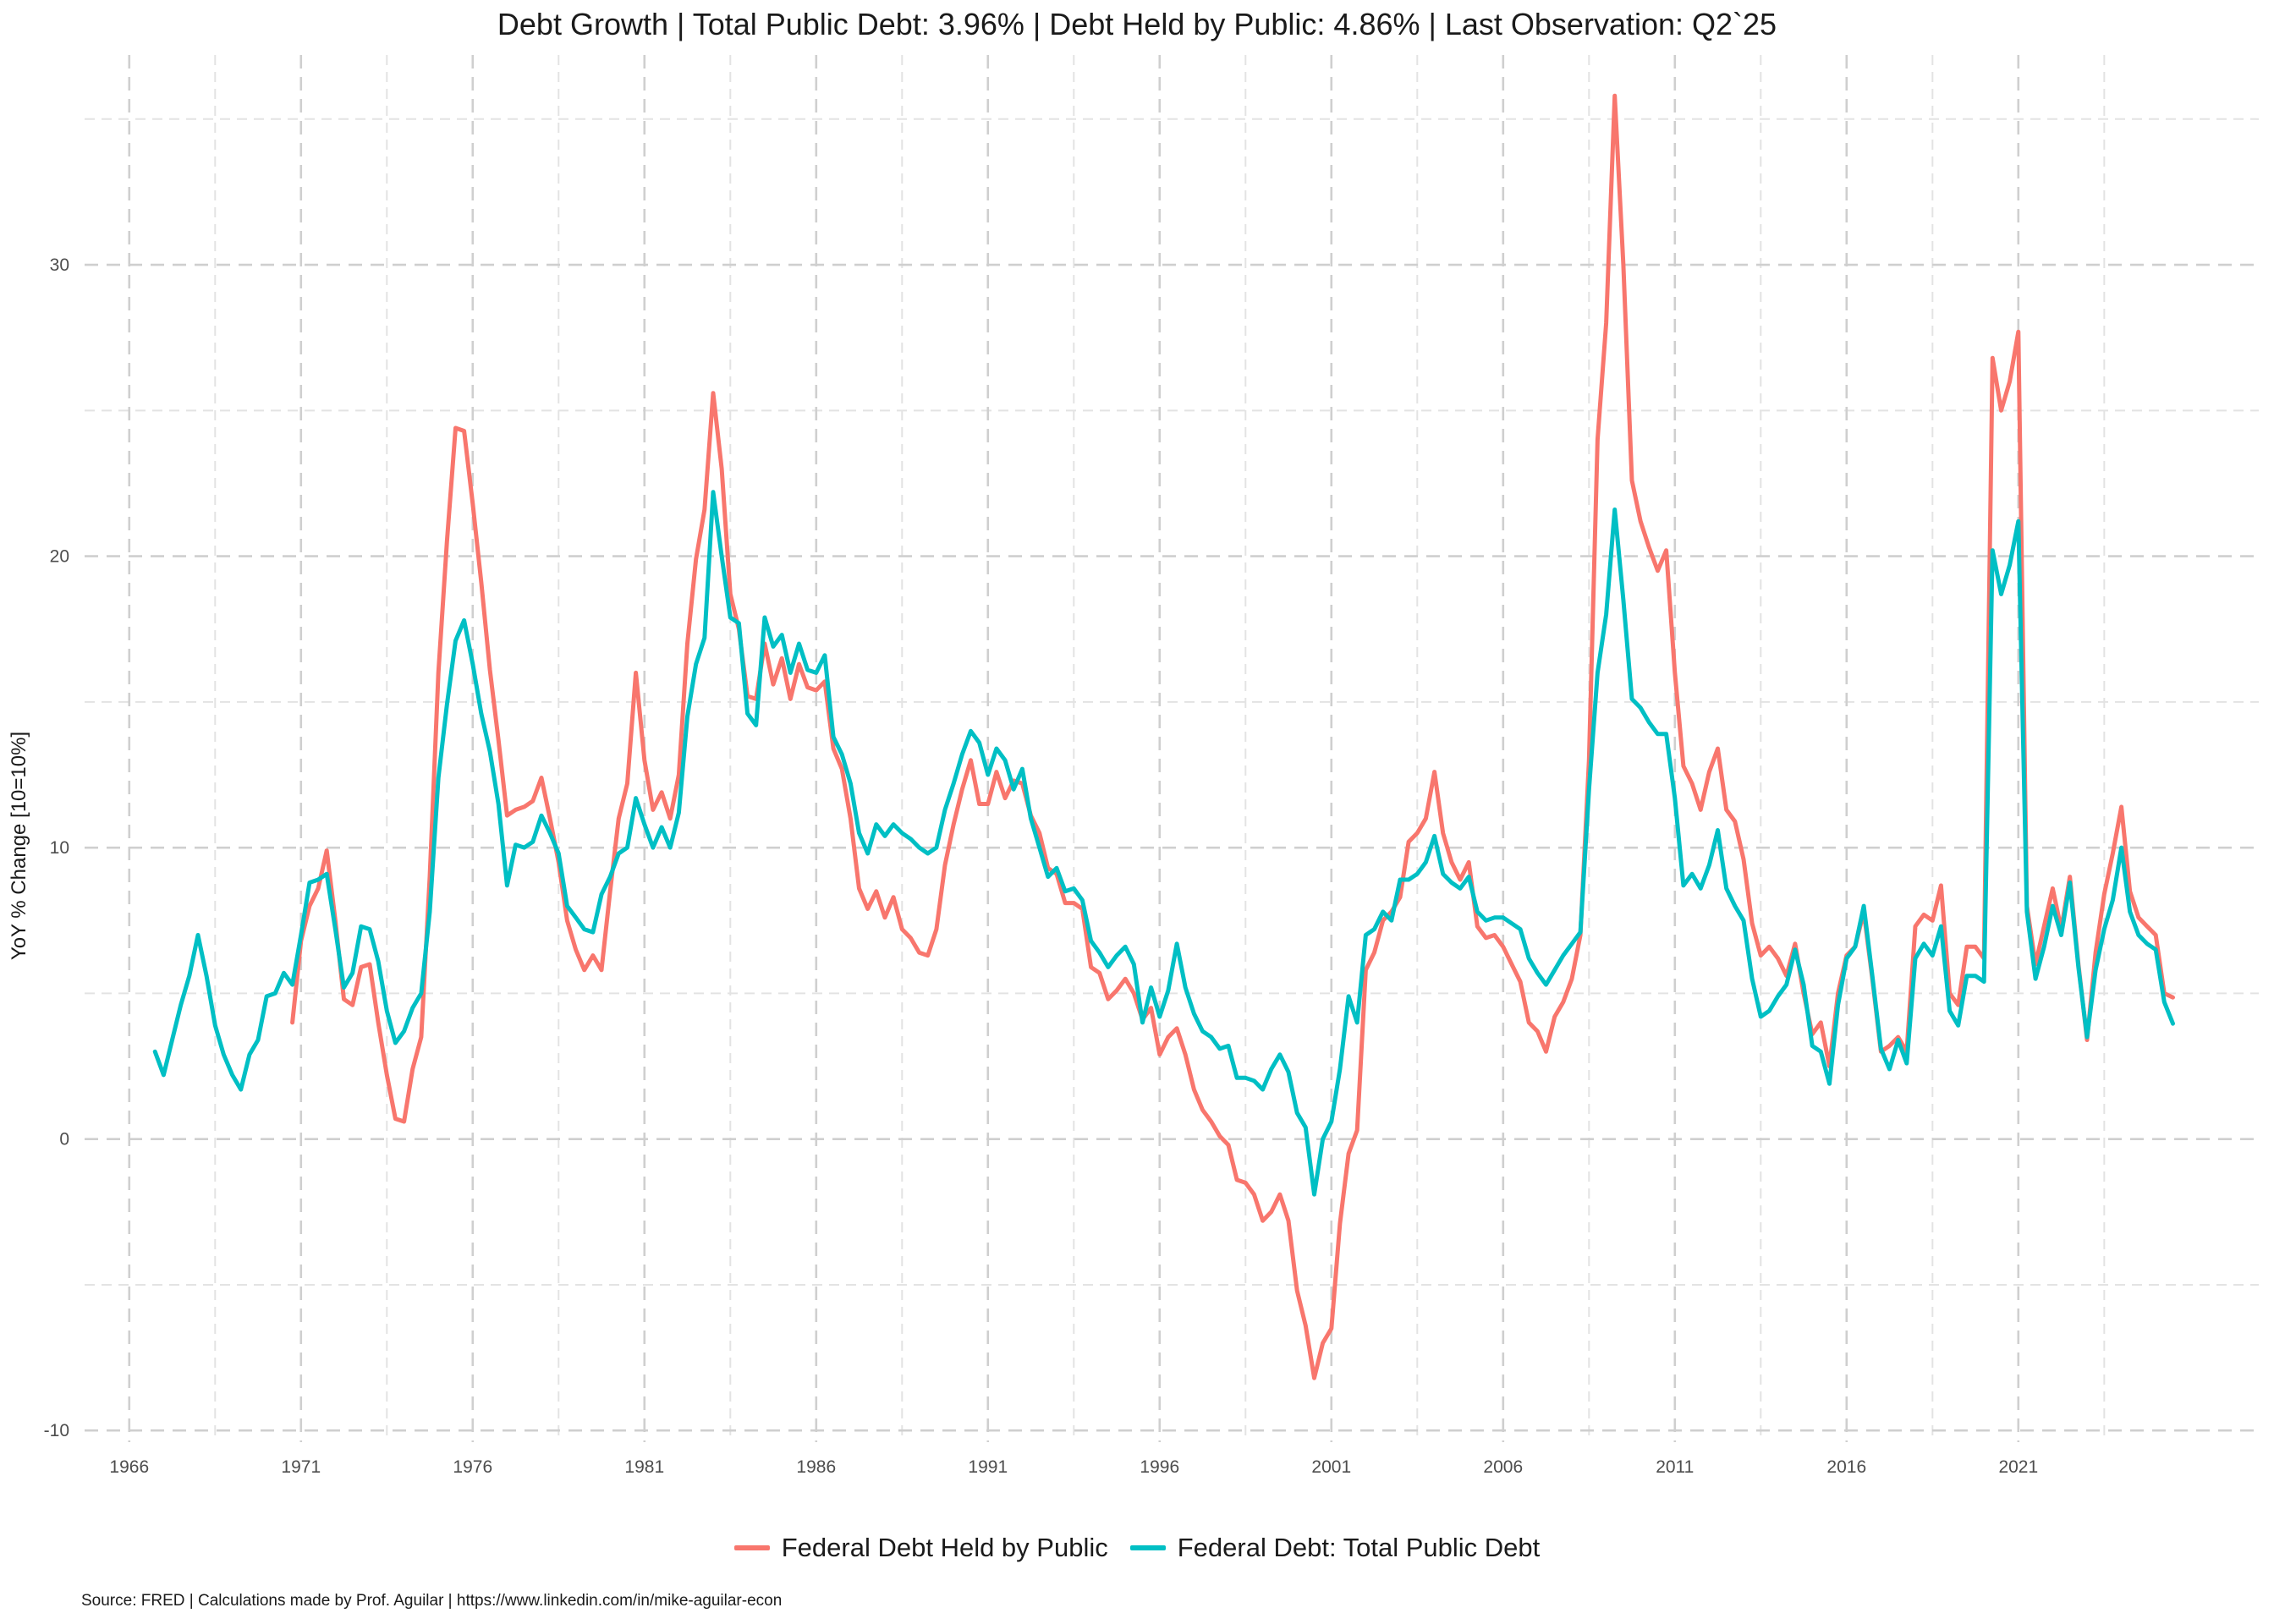 The height and width of the screenshot is (1624, 2274). What do you see at coordinates (472, 1467) in the screenshot?
I see `x-tick-label: 1976` at bounding box center [472, 1467].